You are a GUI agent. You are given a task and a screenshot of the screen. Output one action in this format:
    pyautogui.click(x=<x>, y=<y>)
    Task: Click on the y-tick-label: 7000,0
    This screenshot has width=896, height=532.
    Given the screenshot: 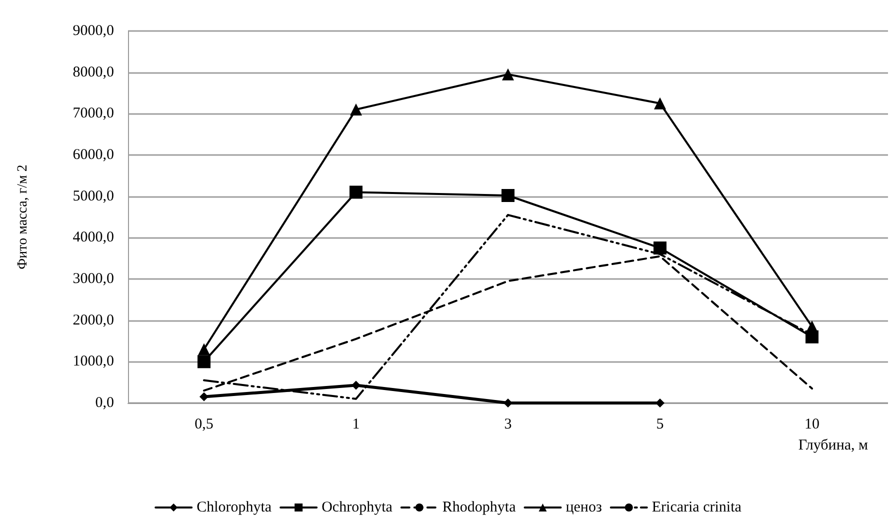 What is the action you would take?
    pyautogui.click(x=93, y=114)
    